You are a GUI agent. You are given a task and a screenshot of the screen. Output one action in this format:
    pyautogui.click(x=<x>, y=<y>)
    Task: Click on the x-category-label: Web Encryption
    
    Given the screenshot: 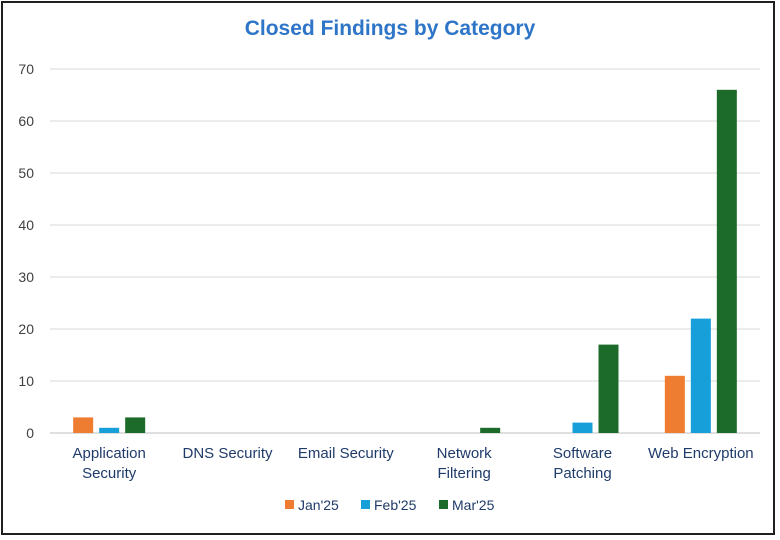 What is the action you would take?
    pyautogui.click(x=701, y=453)
    